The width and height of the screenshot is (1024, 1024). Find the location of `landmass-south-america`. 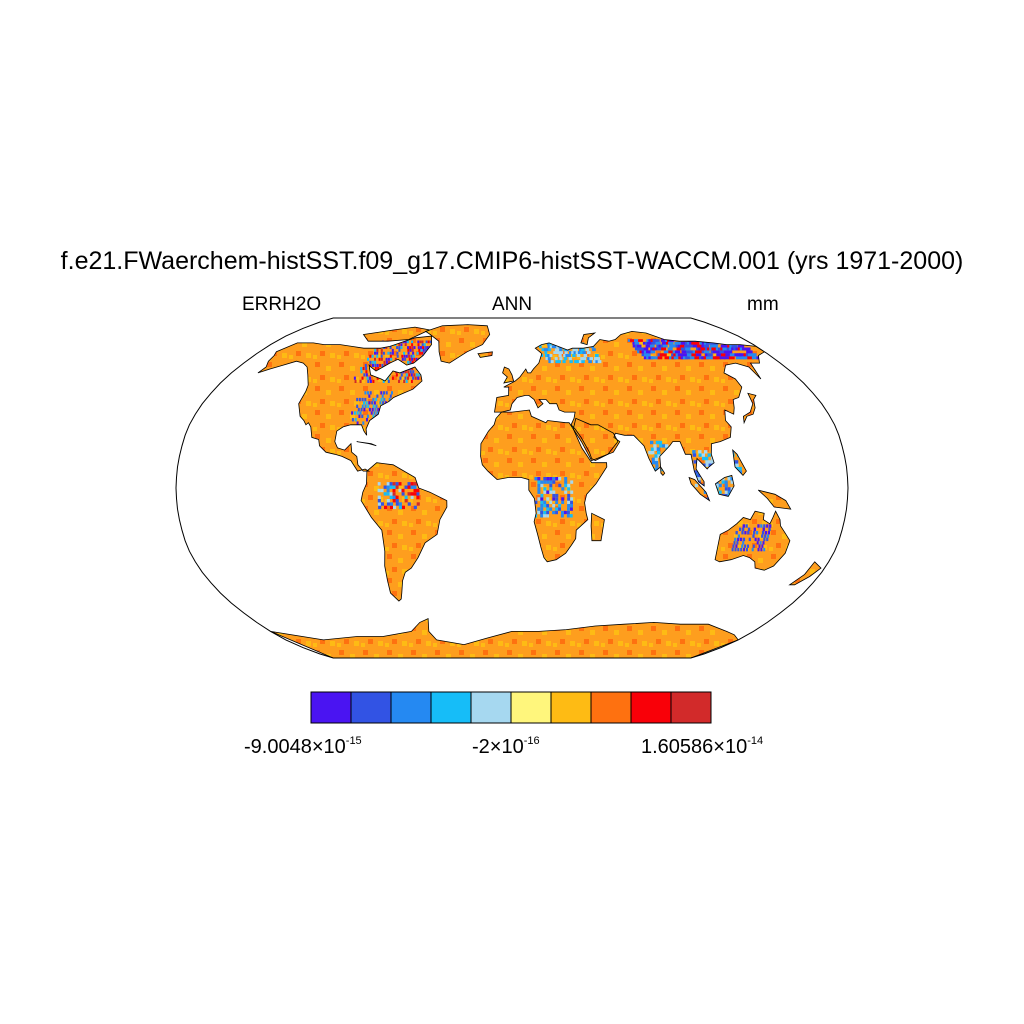

landmass-south-america is located at coordinates (404, 532).